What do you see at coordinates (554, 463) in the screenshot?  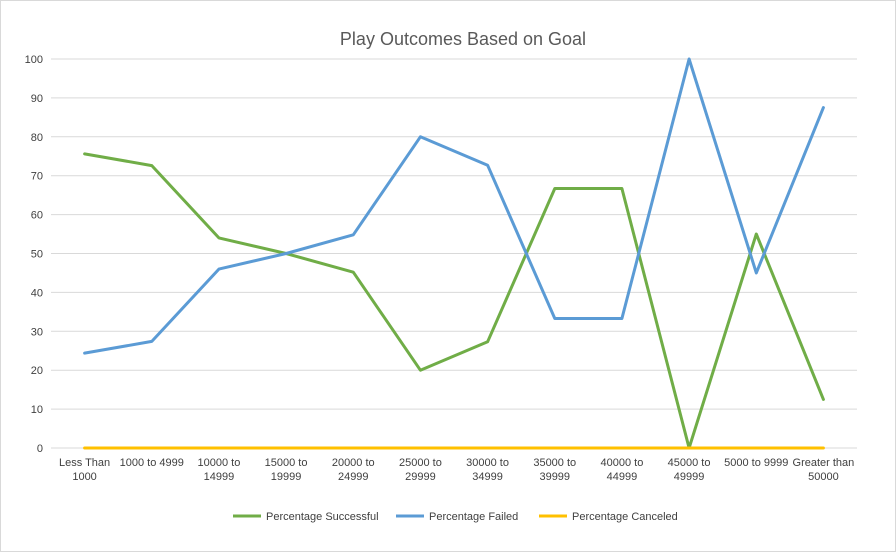 I see `x-tick-label-line: 35000 to` at bounding box center [554, 463].